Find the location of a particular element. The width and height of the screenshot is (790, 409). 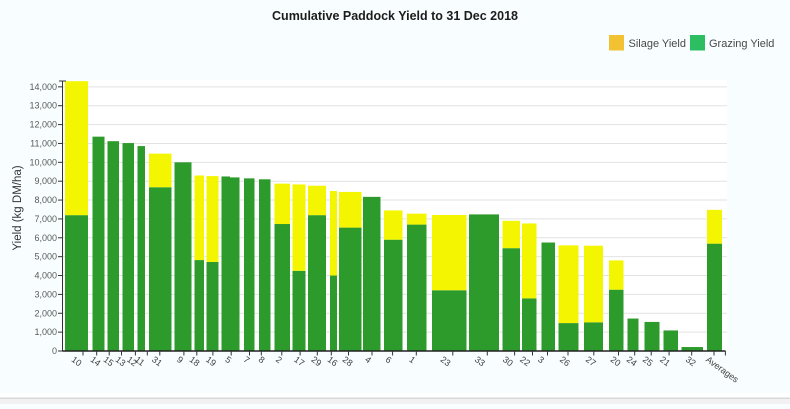

svg-text: 6,000 is located at coordinates (45, 238).